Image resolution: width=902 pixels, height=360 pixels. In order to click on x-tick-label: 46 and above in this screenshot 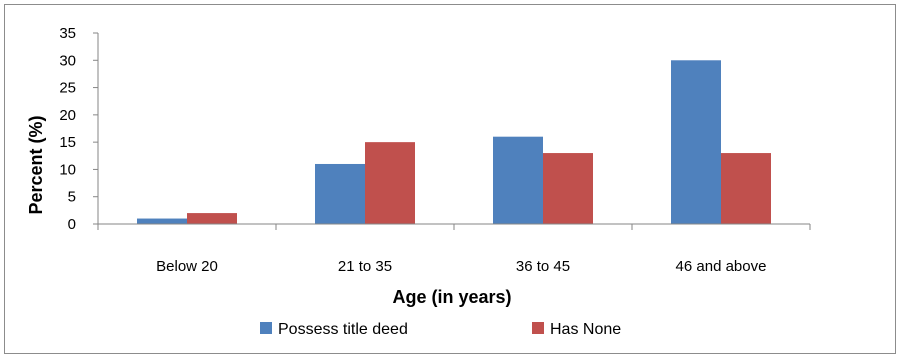, I will do `click(721, 266)`.